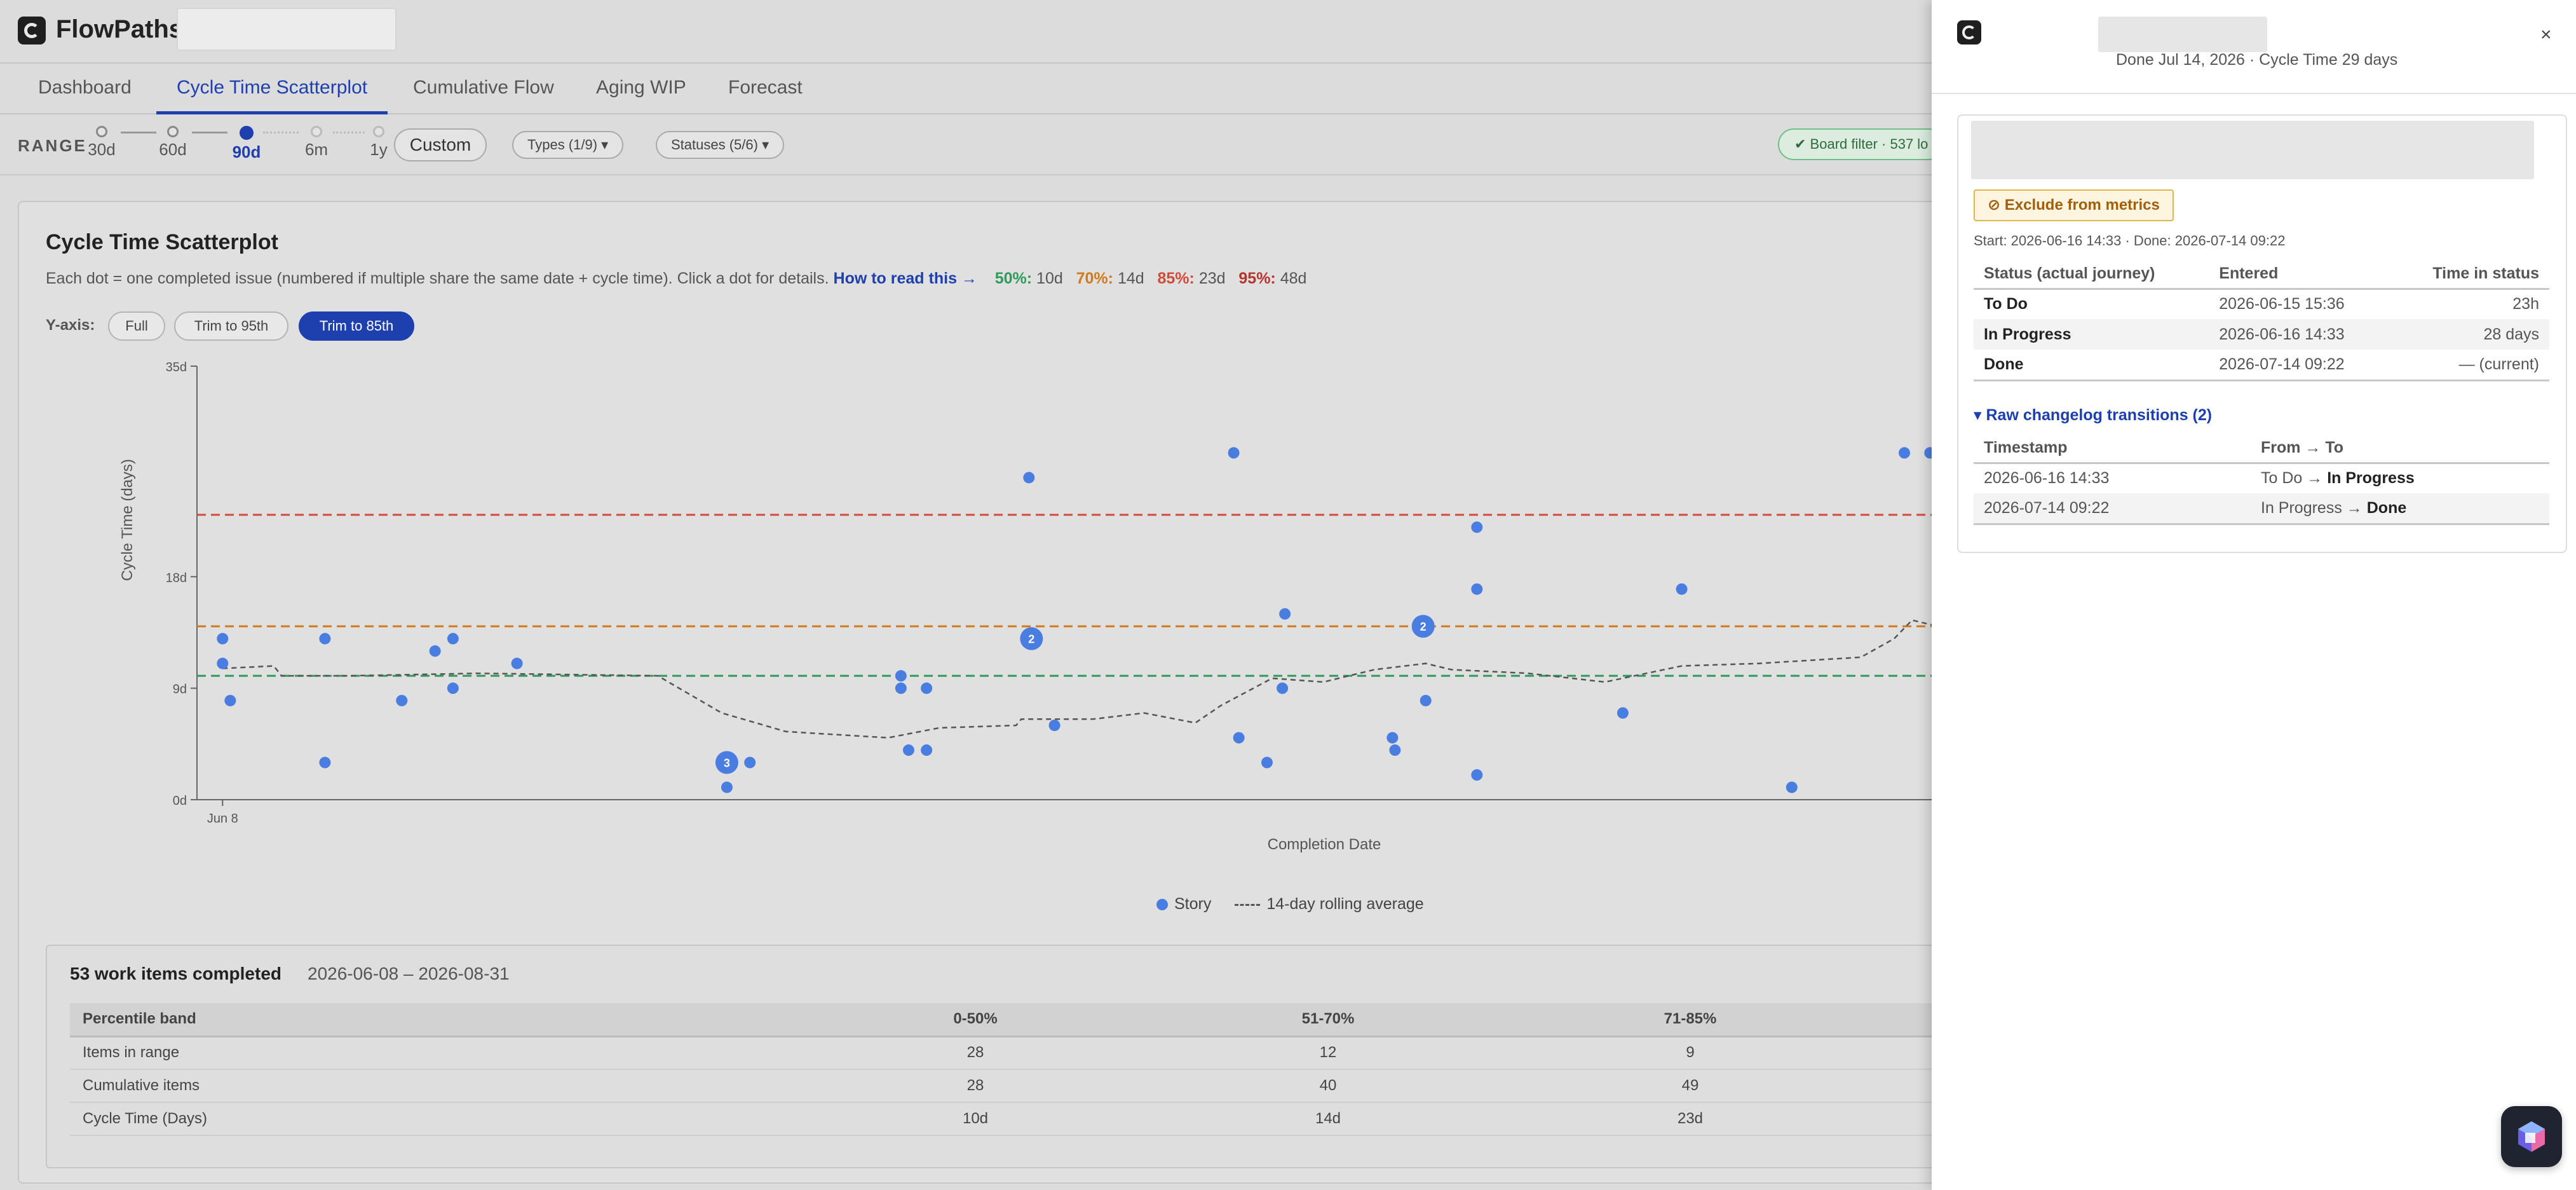 This screenshot has height=1190, width=2576. I want to click on tab-cycle-time-scatterplot: Cycle Time Scatterplot, so click(272, 89).